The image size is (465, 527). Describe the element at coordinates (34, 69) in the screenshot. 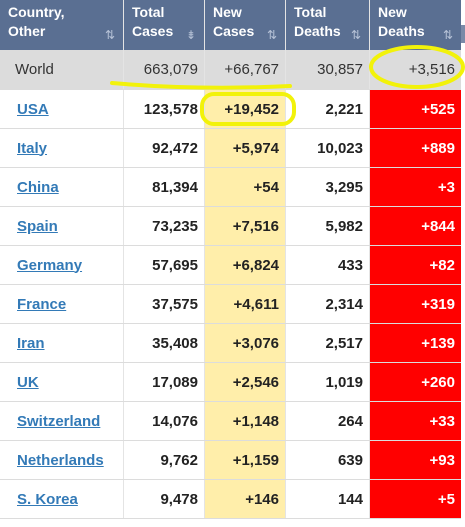

I see `world-name: World` at that location.